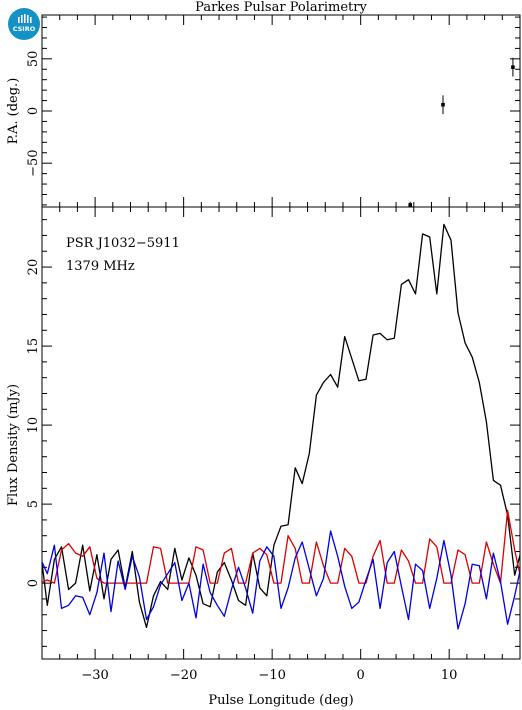  What do you see at coordinates (281, 7) in the screenshot?
I see `chart-title: Parkes Pulsar Polarimetry` at bounding box center [281, 7].